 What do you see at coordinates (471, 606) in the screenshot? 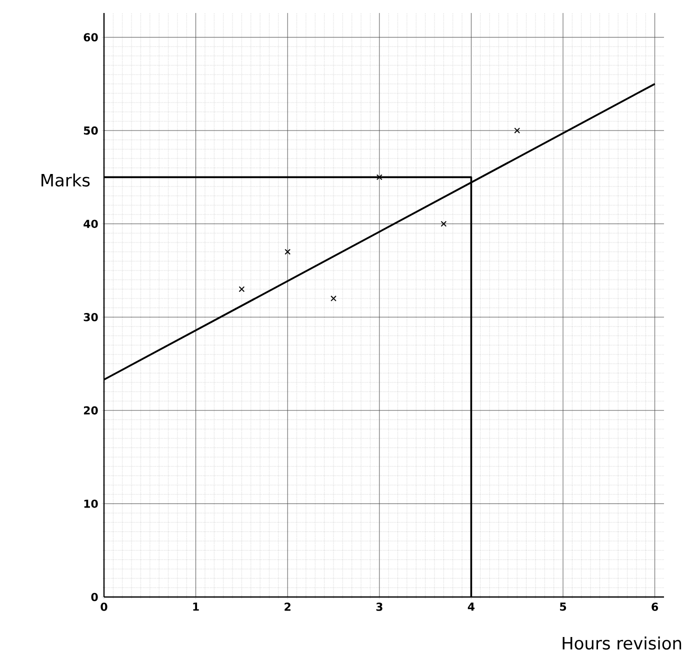
I see `x-tick-label: 4` at bounding box center [471, 606].